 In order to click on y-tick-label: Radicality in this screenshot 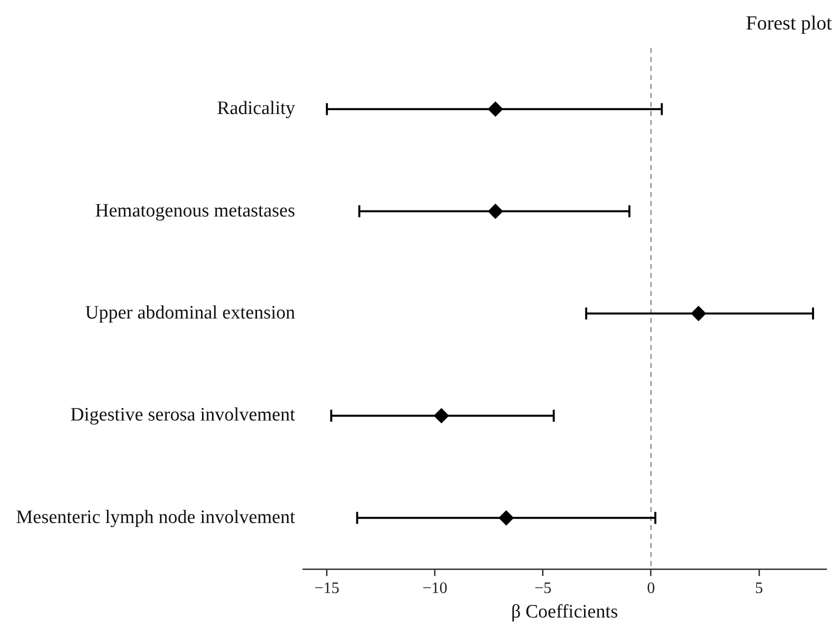, I will do `click(256, 109)`.